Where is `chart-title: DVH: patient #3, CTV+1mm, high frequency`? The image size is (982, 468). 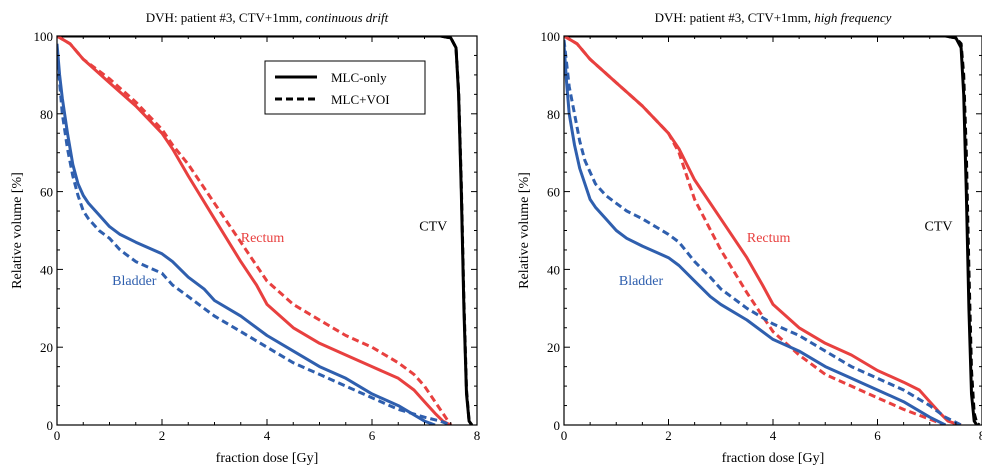 chart-title: DVH: patient #3, CTV+1mm, high frequency is located at coordinates (773, 17).